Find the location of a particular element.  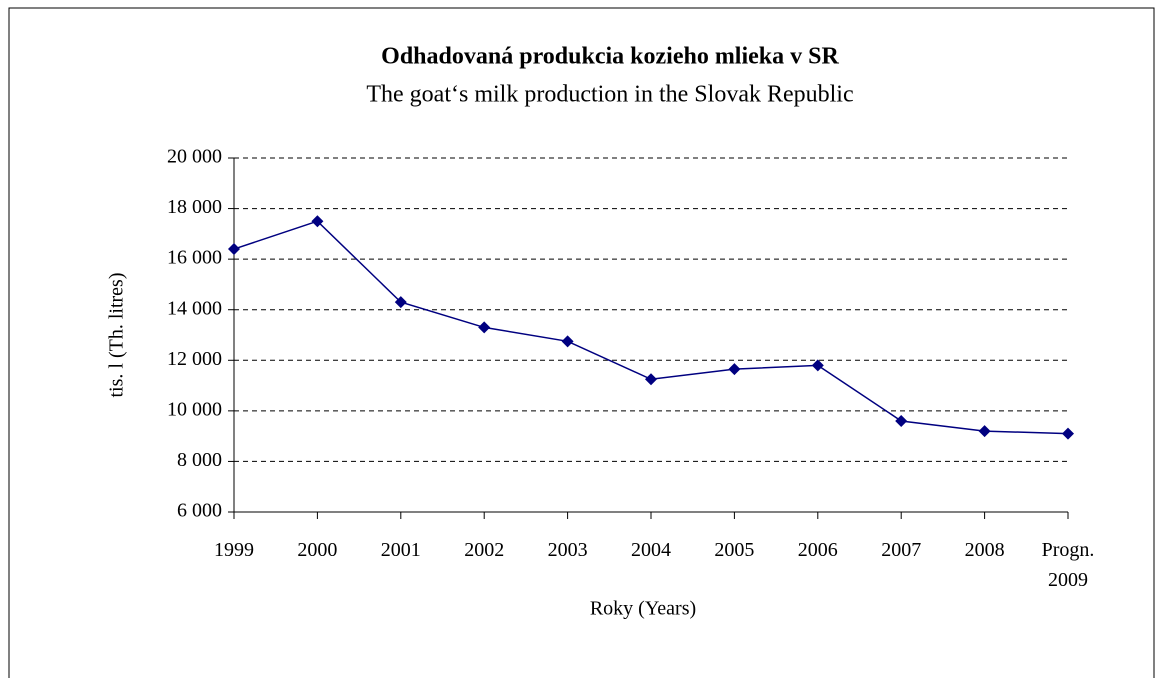

x-tick-label: 2008 is located at coordinates (984, 550).